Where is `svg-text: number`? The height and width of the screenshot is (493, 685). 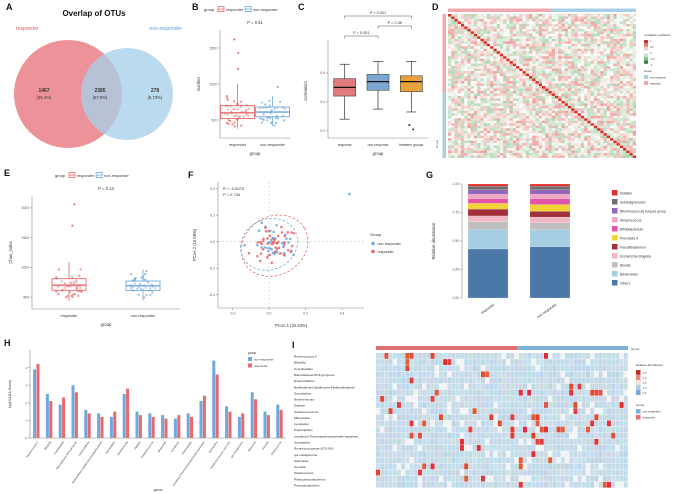
svg-text: number is located at coordinates (198, 83).